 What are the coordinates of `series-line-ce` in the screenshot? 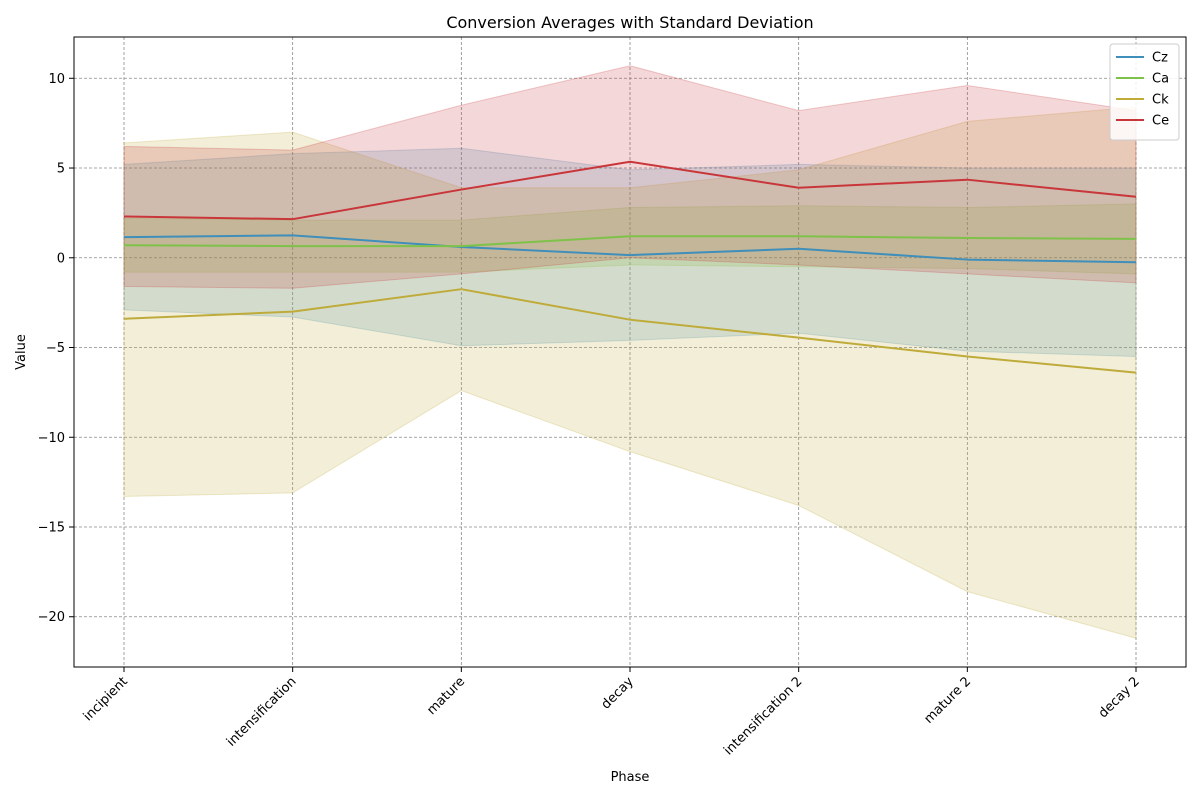 It's located at (630, 190).